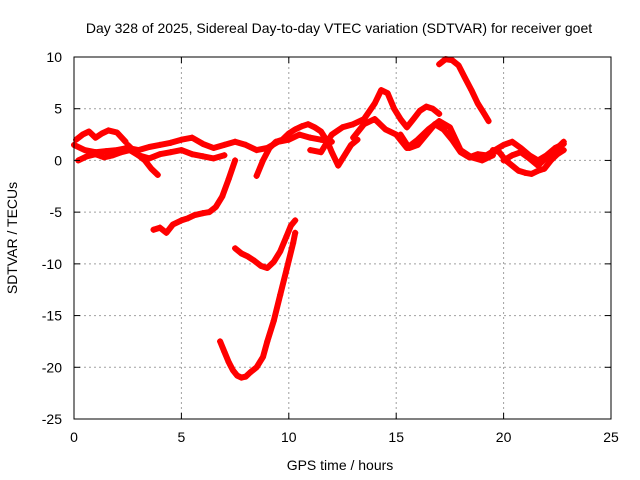 The width and height of the screenshot is (640, 480). What do you see at coordinates (54, 57) in the screenshot?
I see `y-tick-label: 10` at bounding box center [54, 57].